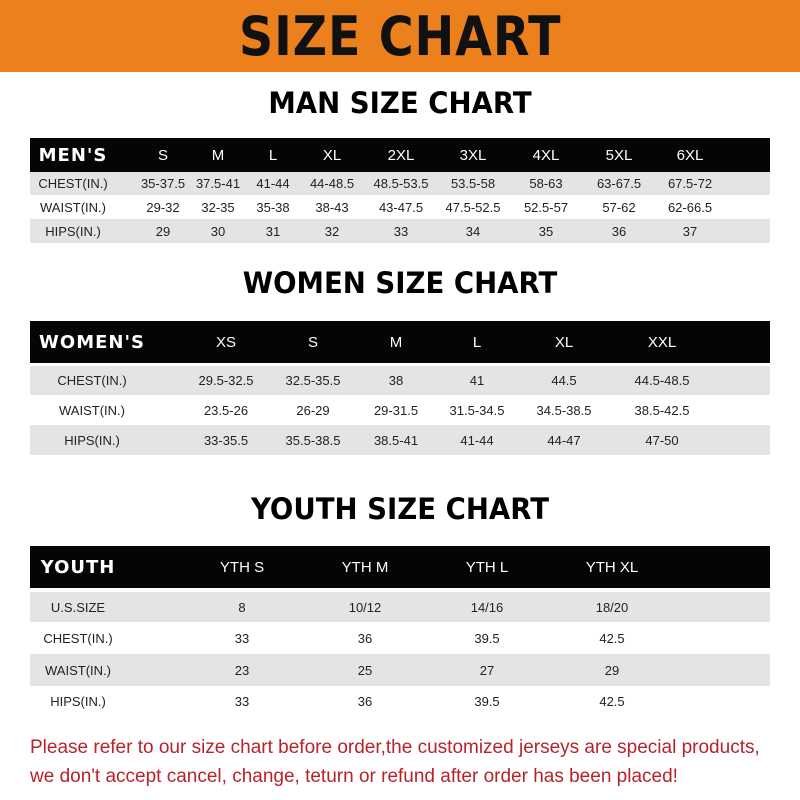 Image resolution: width=800 pixels, height=800 pixels. What do you see at coordinates (92, 342) in the screenshot?
I see `row-label: WOMEN'S` at bounding box center [92, 342].